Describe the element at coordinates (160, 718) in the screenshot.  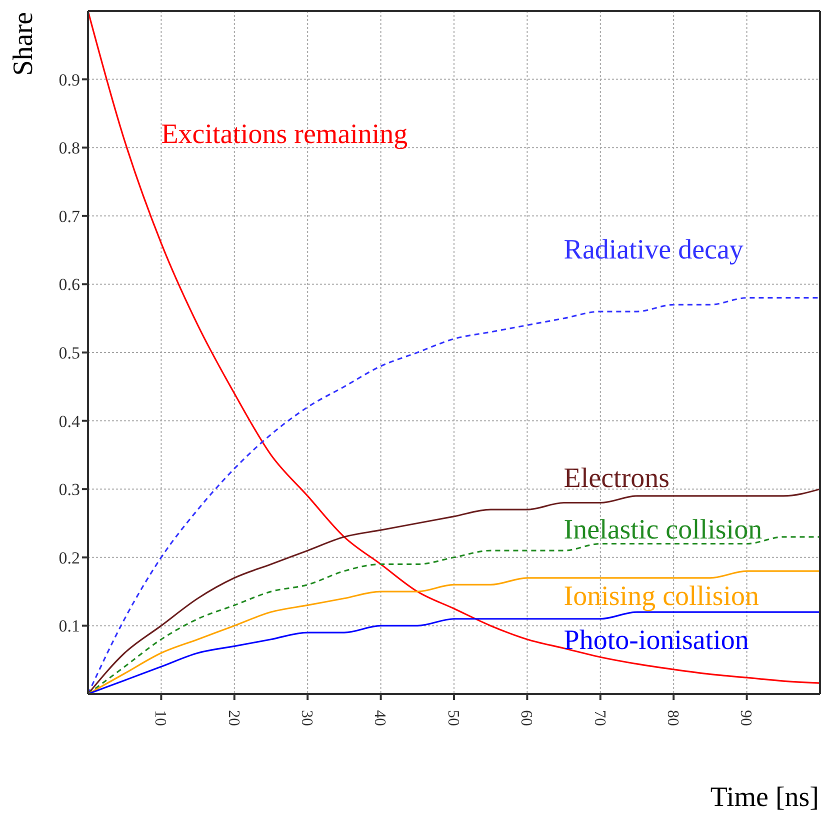
I see `x-tick-label: 10` at that location.